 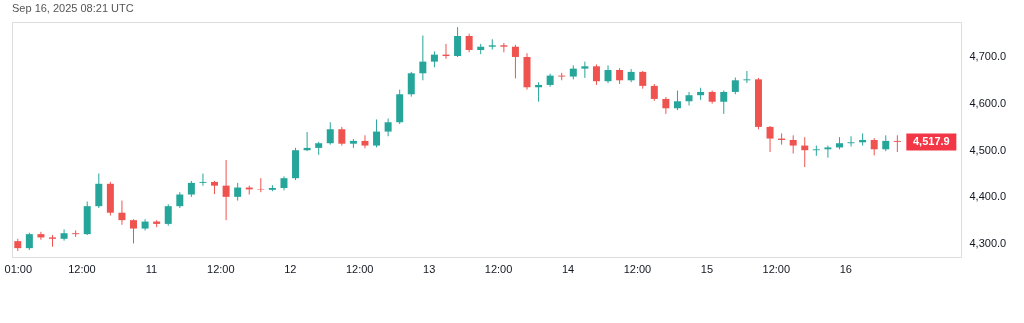 I want to click on y-tick-label: 4,700.0, so click(x=988, y=56).